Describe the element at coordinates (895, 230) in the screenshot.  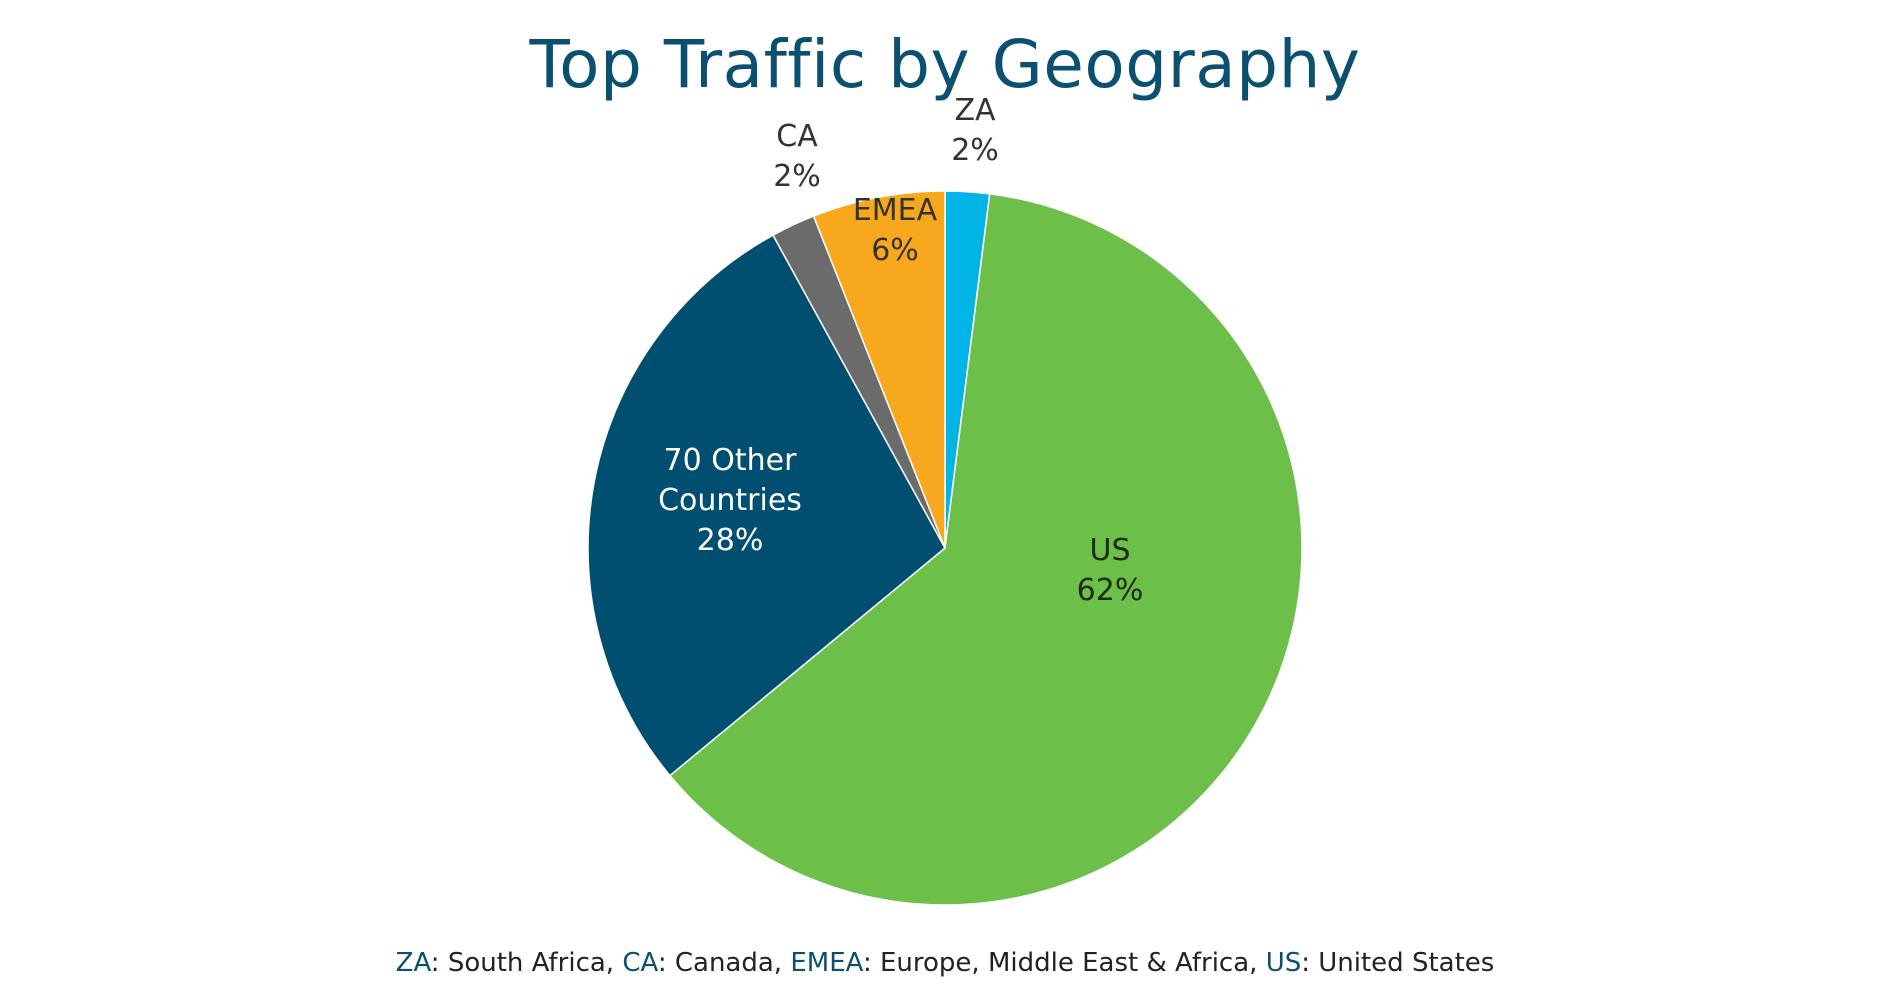
I see `slice-label-emea: EMEA 6%` at that location.